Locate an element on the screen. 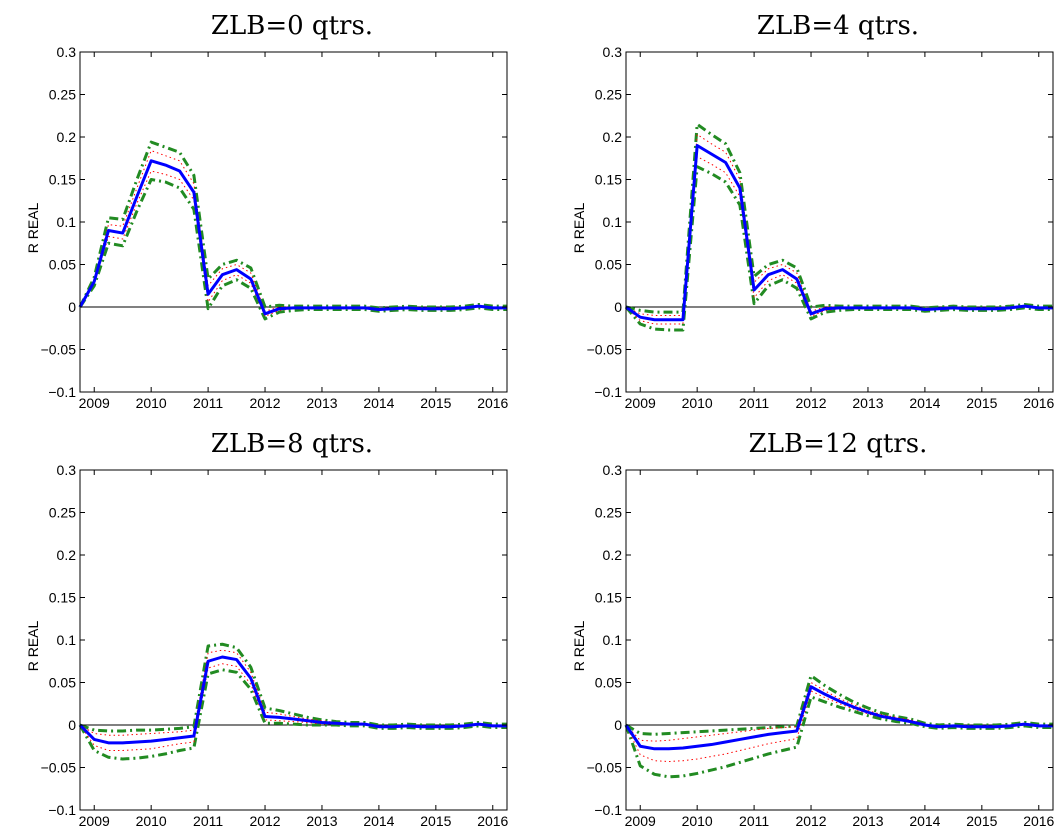 The image size is (1063, 835). panel-title: ZLB=12 qtrs. is located at coordinates (838, 444).